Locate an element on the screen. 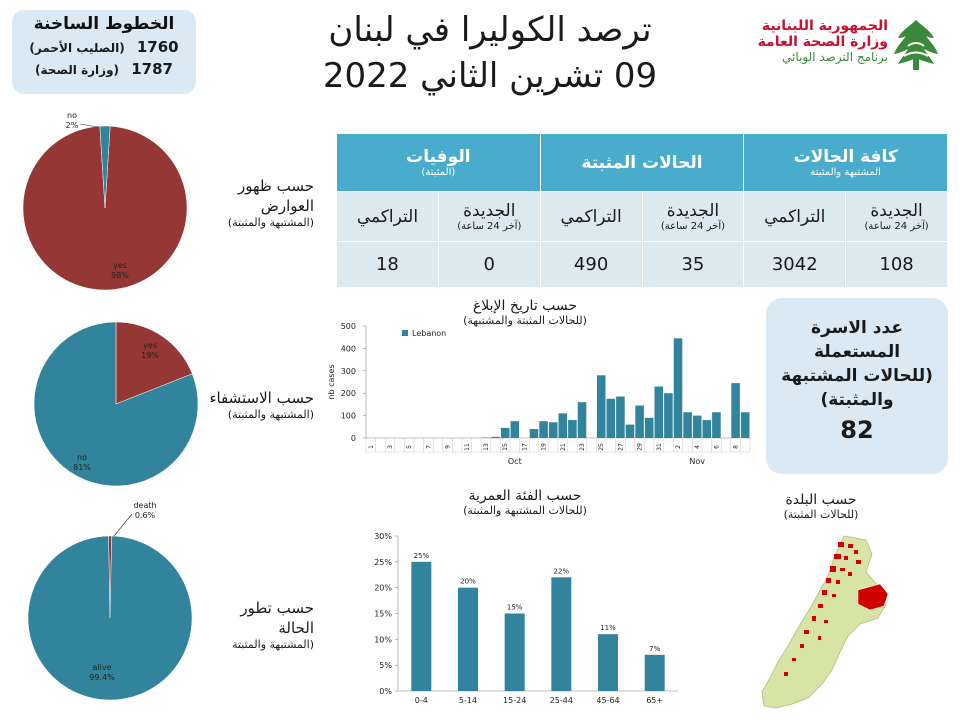 This screenshot has height=720, width=960. group-all-cases: كافة الحالات المشتبهة والمثبتة is located at coordinates (845, 162).